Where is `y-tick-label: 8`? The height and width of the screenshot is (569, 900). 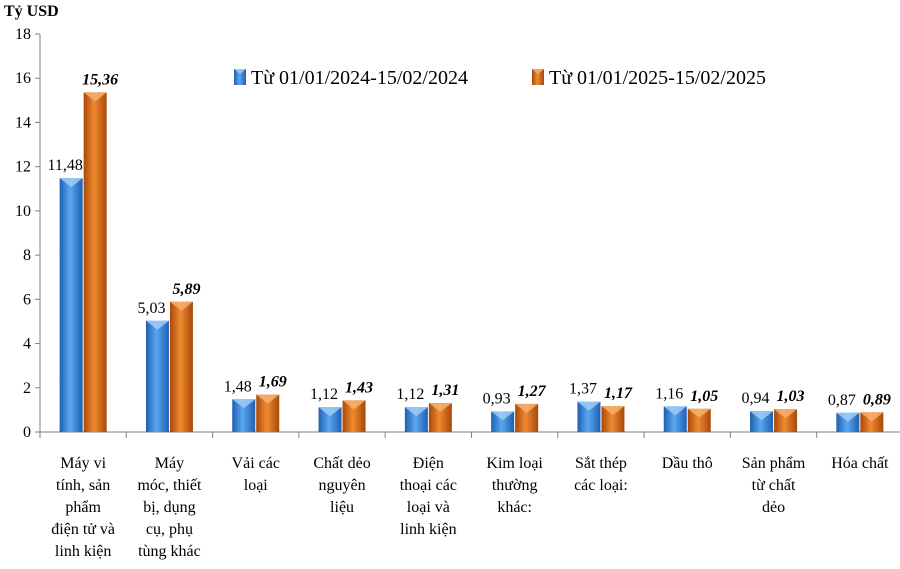
y-tick-label: 8 is located at coordinates (27, 255).